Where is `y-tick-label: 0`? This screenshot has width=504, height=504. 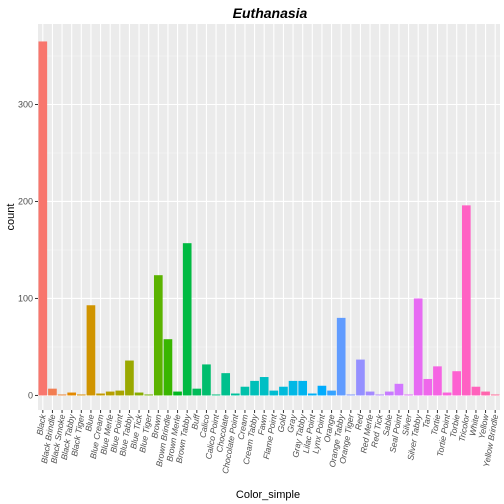 y-tick-label: 0 is located at coordinates (30, 395).